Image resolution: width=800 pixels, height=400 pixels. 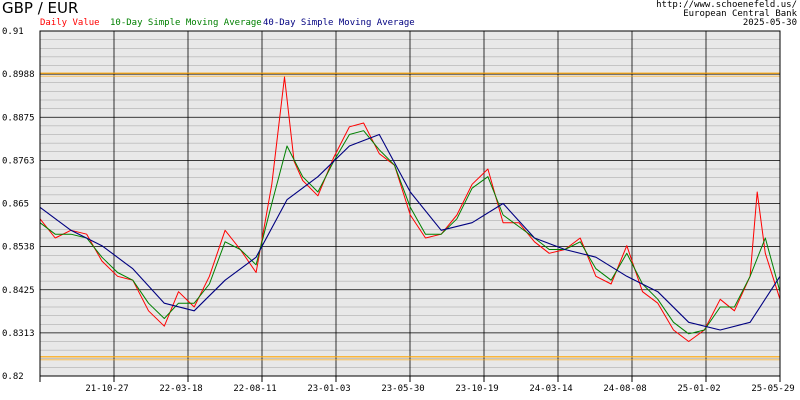 What do you see at coordinates (70, 23) in the screenshot?
I see `legend-daily-value: Daily Value` at bounding box center [70, 23].